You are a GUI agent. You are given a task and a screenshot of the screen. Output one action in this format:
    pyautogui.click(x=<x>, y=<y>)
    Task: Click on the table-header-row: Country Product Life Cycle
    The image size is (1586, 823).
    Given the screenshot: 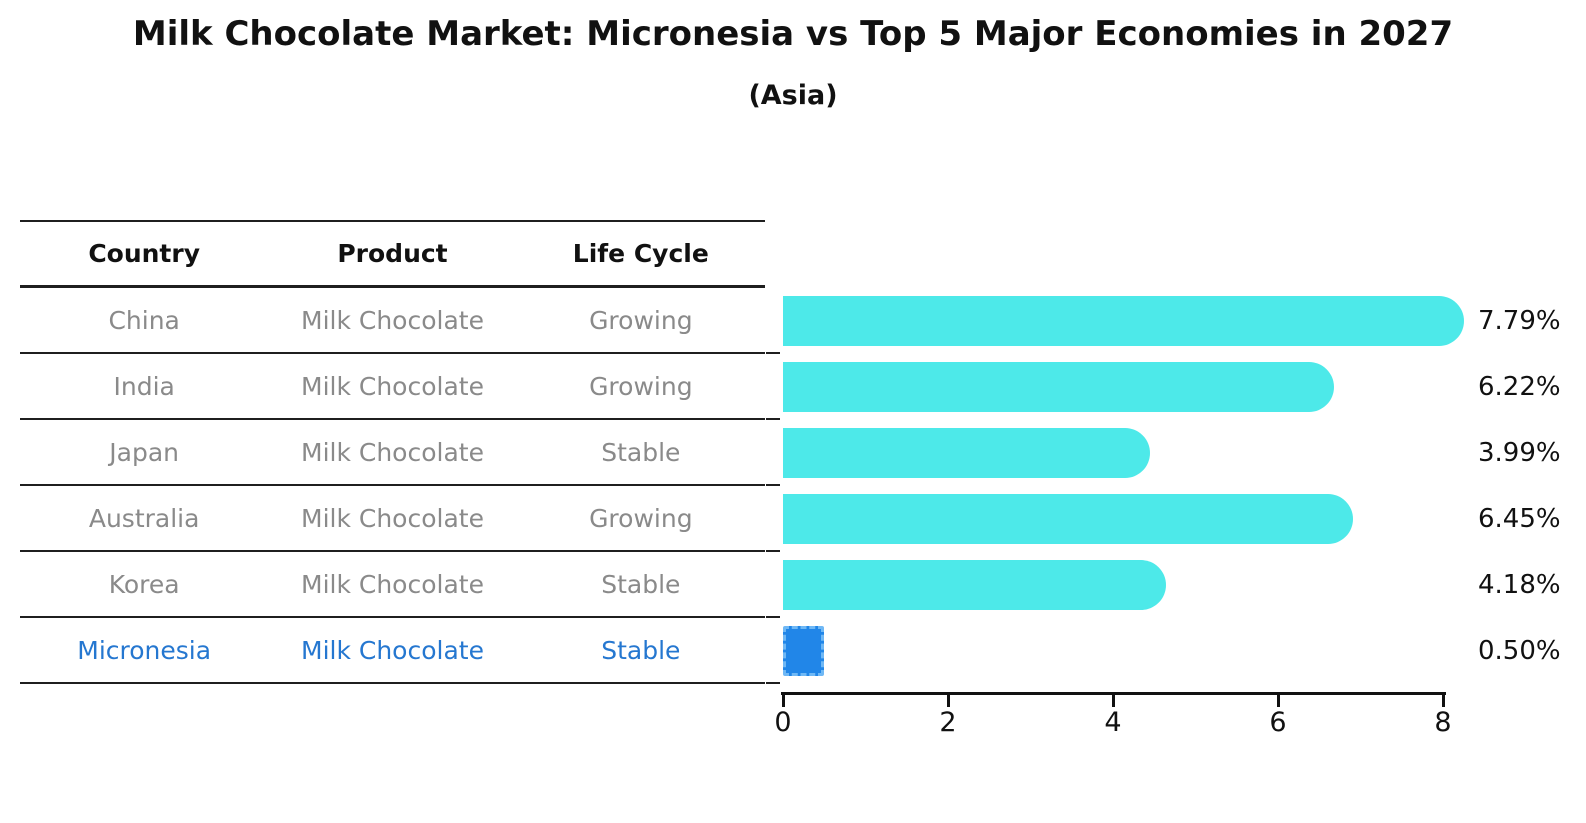 What is the action you would take?
    pyautogui.click(x=392, y=254)
    